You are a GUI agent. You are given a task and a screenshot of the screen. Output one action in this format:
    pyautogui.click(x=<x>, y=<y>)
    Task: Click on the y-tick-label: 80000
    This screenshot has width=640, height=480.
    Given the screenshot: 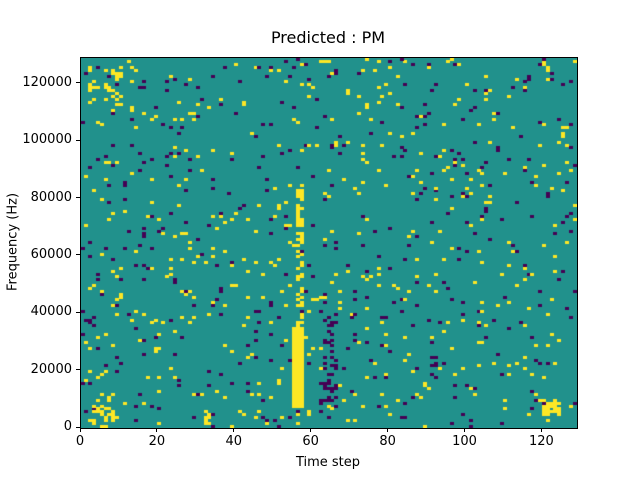 What is the action you would take?
    pyautogui.click(x=51, y=197)
    